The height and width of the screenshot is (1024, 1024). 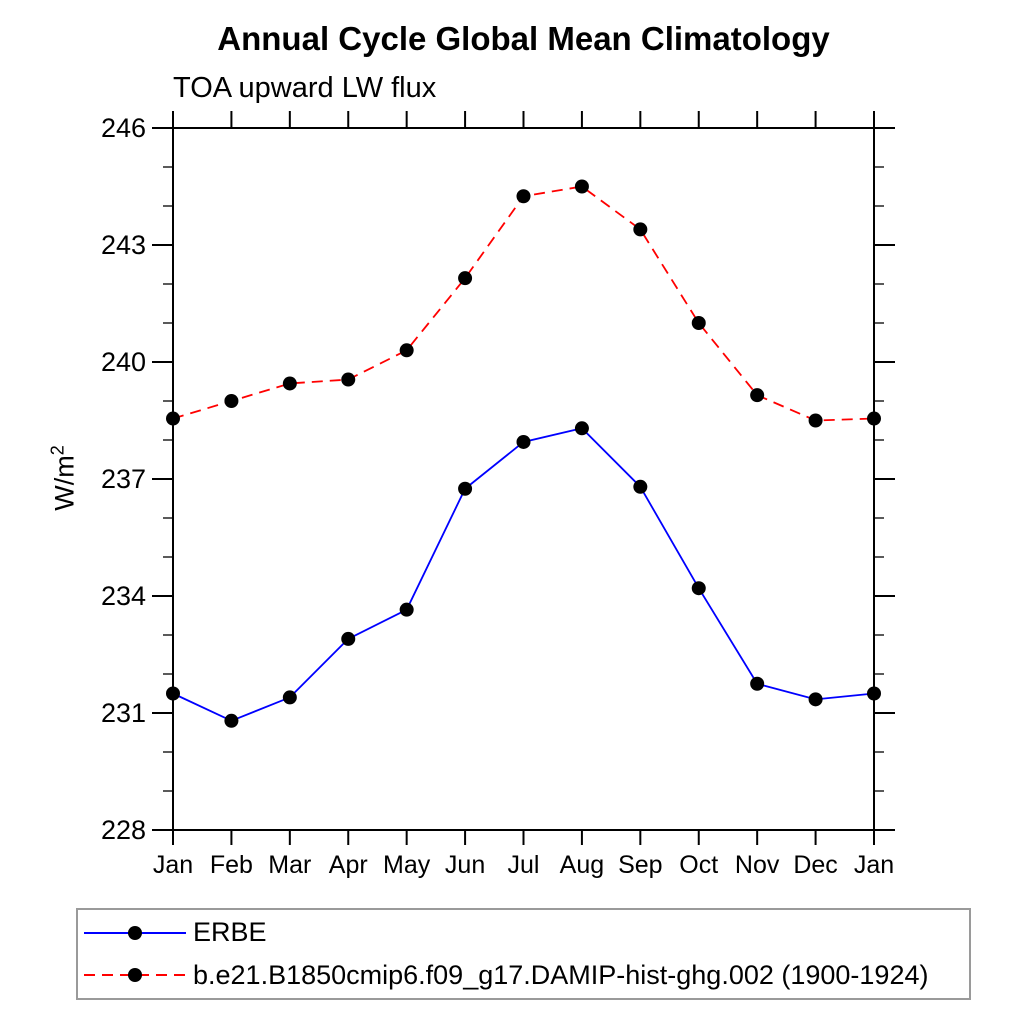 I want to click on y-tick-label: 243, so click(x=123, y=245).